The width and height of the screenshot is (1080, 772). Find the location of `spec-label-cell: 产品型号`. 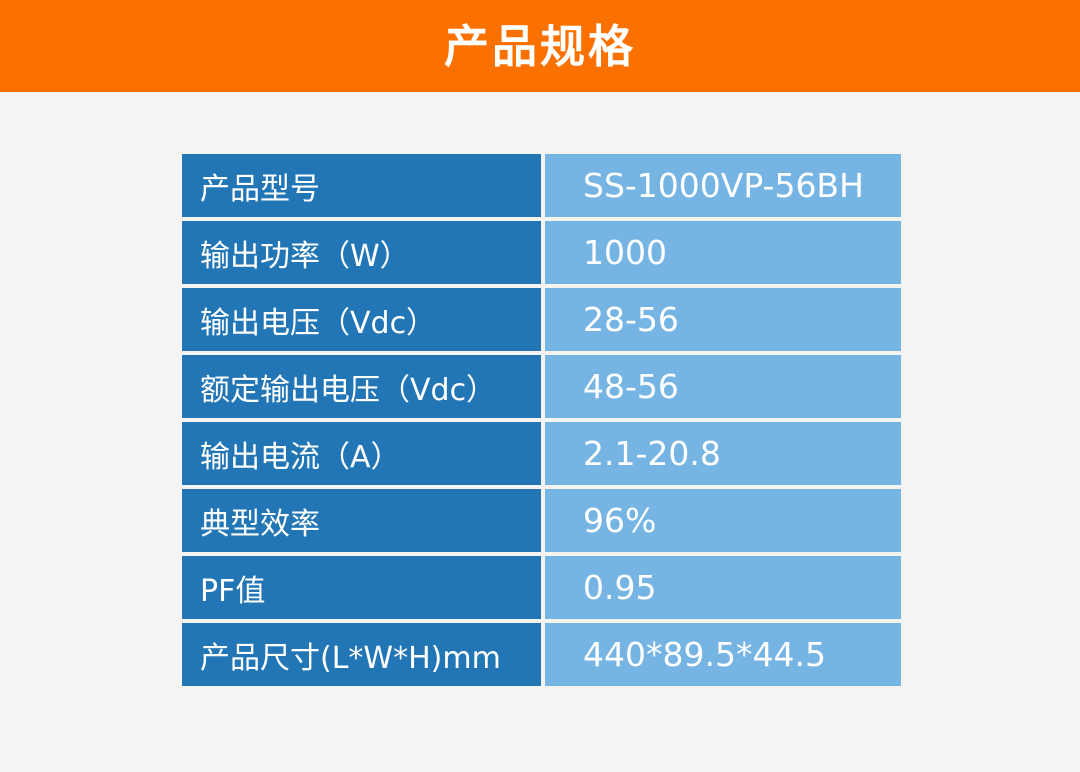

spec-label-cell: 产品型号 is located at coordinates (361, 185).